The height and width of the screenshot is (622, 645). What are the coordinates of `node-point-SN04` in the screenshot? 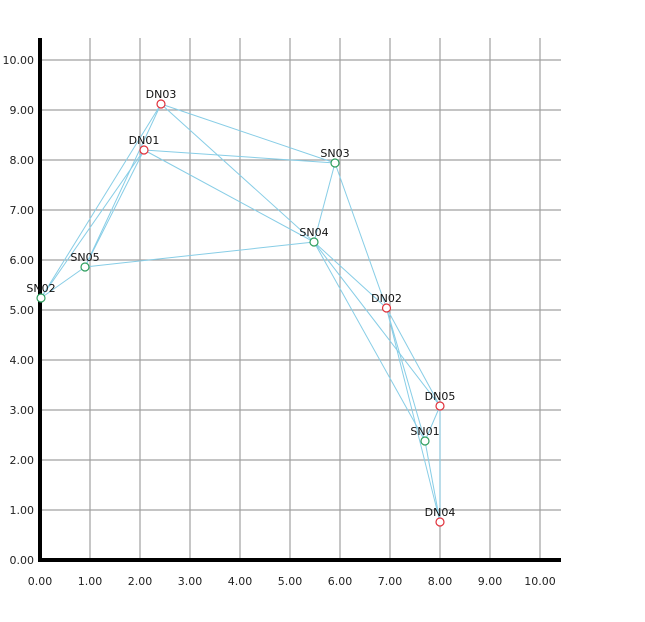 It's located at (314, 242).